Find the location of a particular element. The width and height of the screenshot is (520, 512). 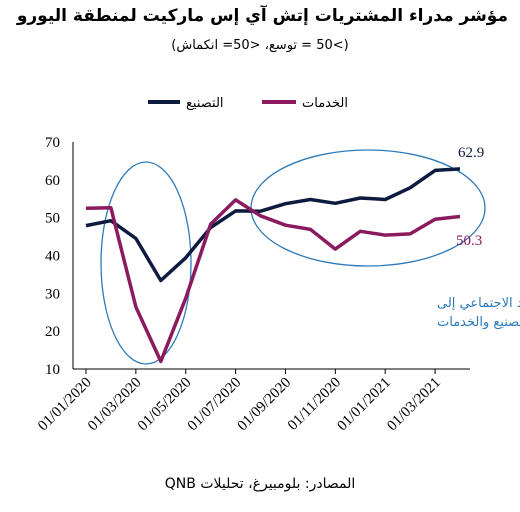

chart-subtitle: (>50 = توسع، <50= انكماش) is located at coordinates (260, 45).